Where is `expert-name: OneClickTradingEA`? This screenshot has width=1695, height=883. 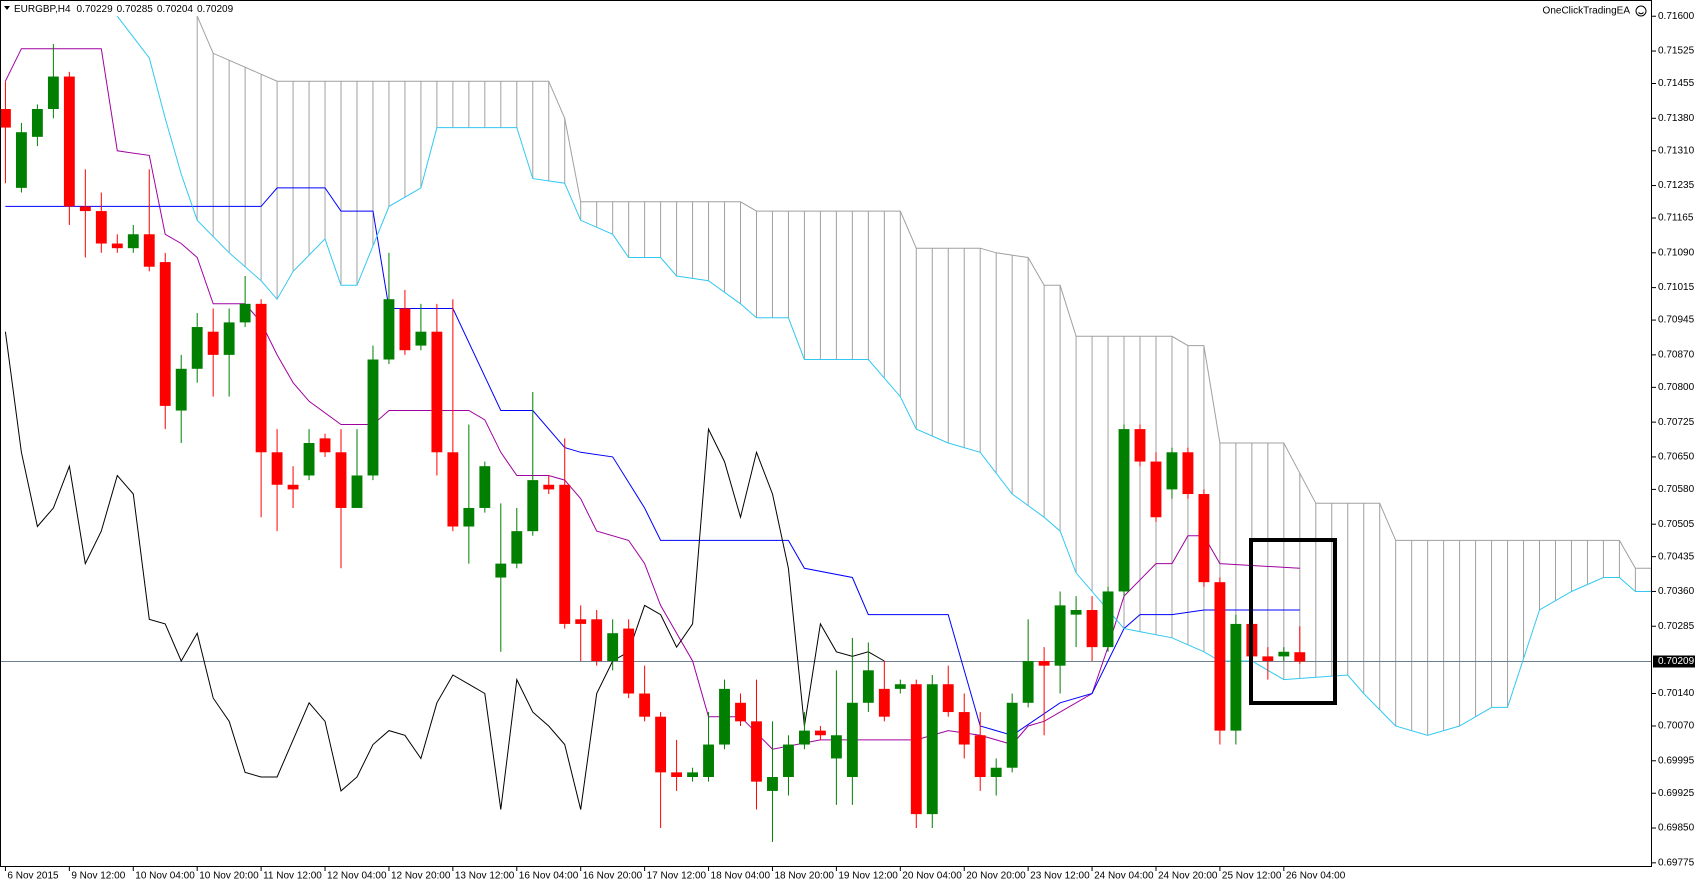 expert-name: OneClickTradingEA is located at coordinates (1587, 11).